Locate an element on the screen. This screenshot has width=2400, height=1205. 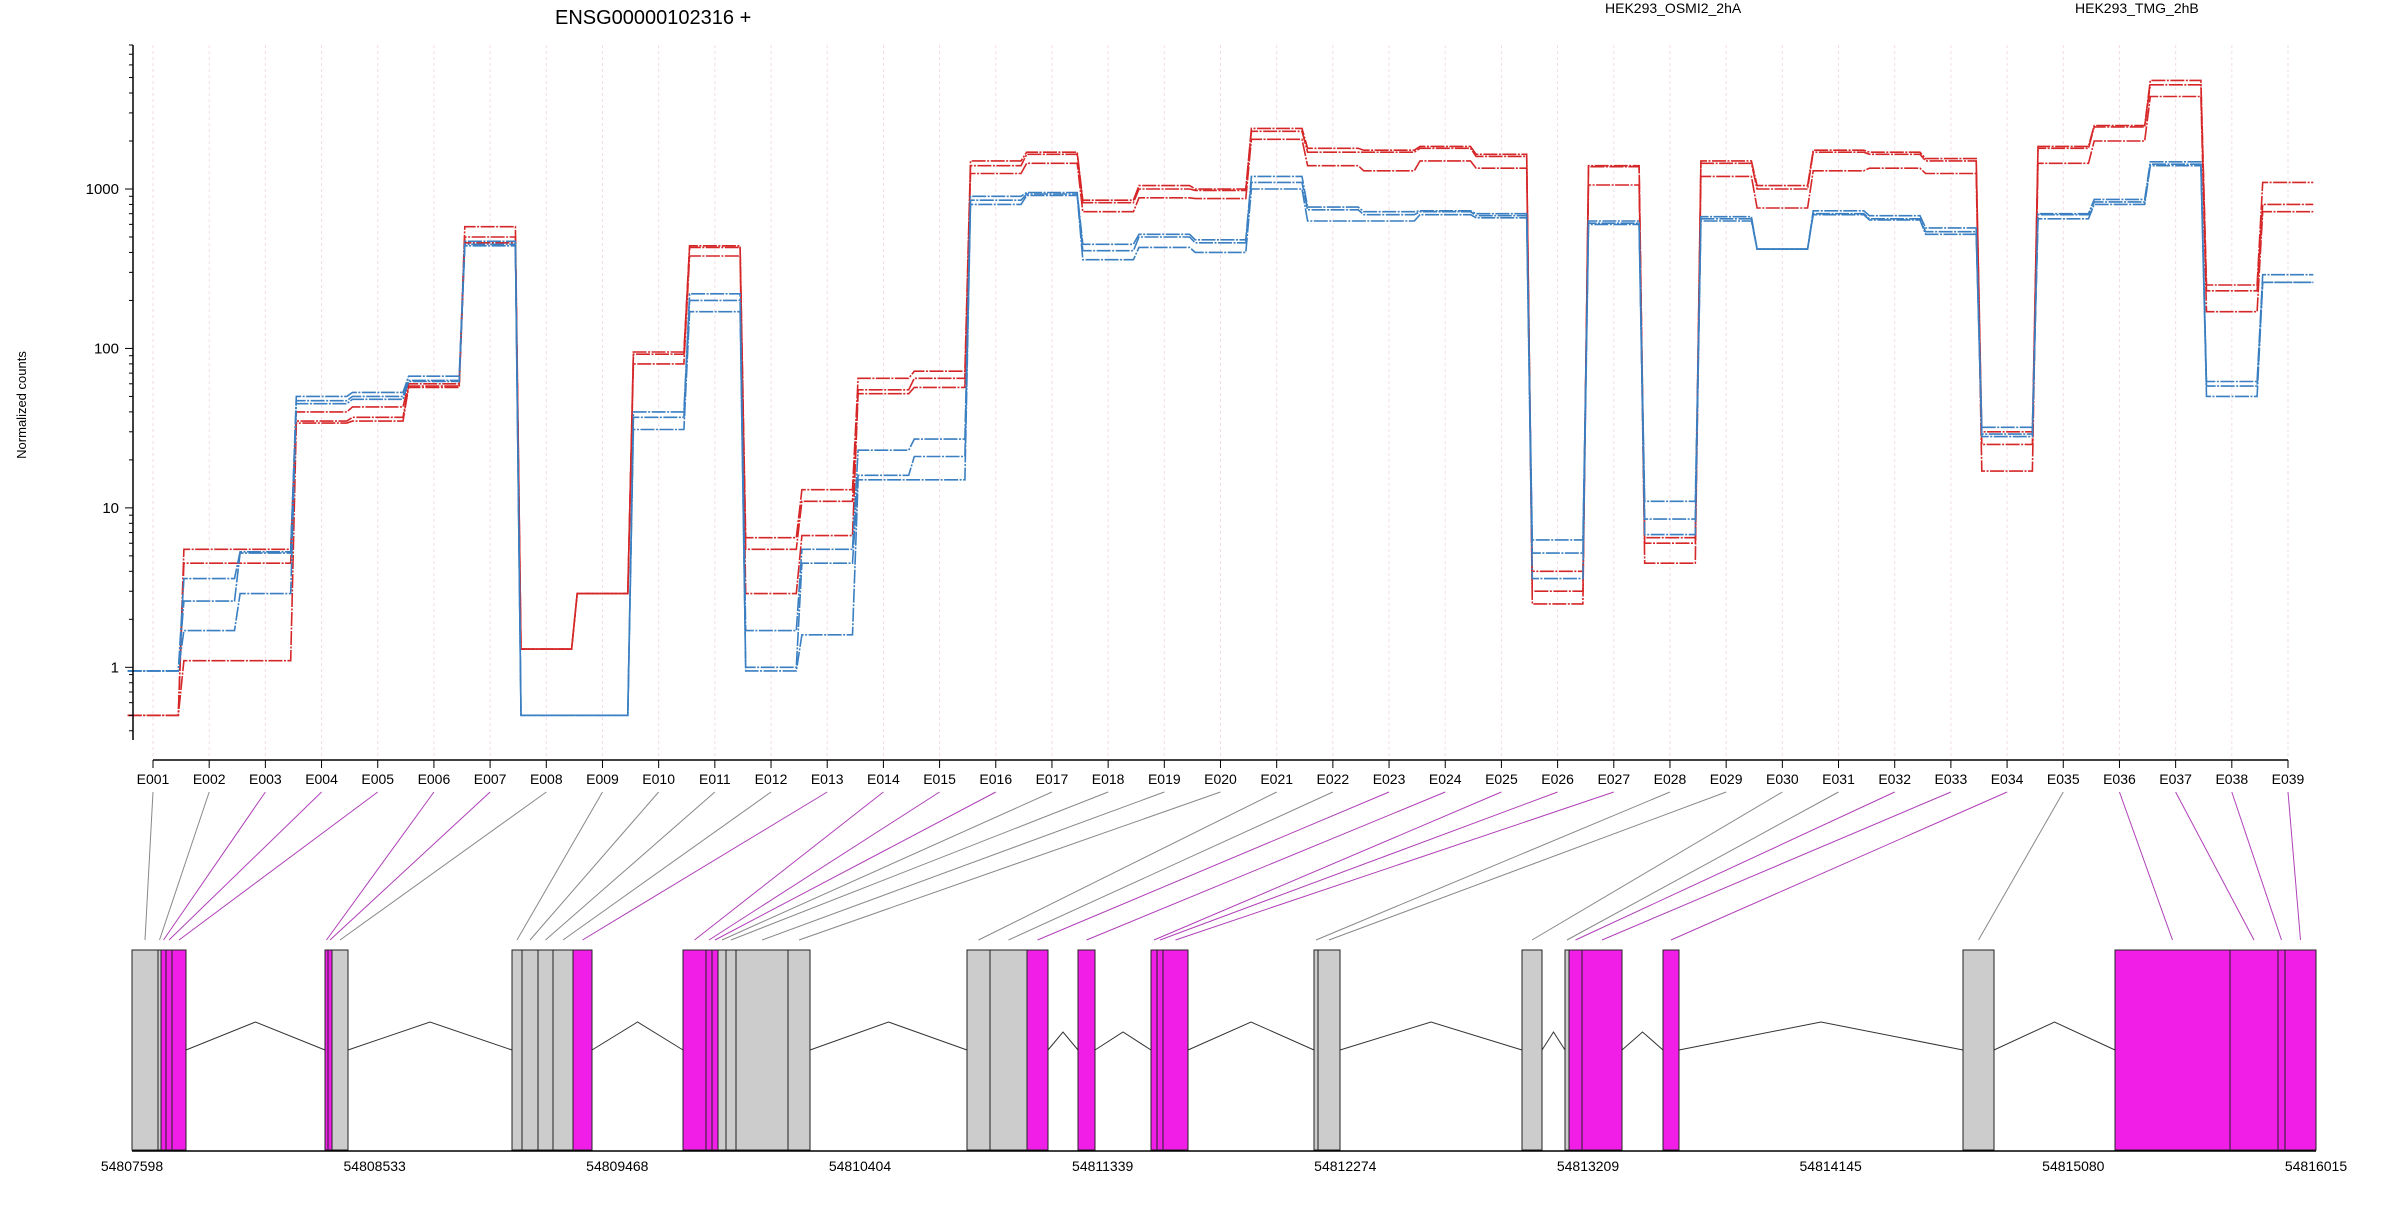
x-tick-label-E031: E031 is located at coordinates (1838, 779).